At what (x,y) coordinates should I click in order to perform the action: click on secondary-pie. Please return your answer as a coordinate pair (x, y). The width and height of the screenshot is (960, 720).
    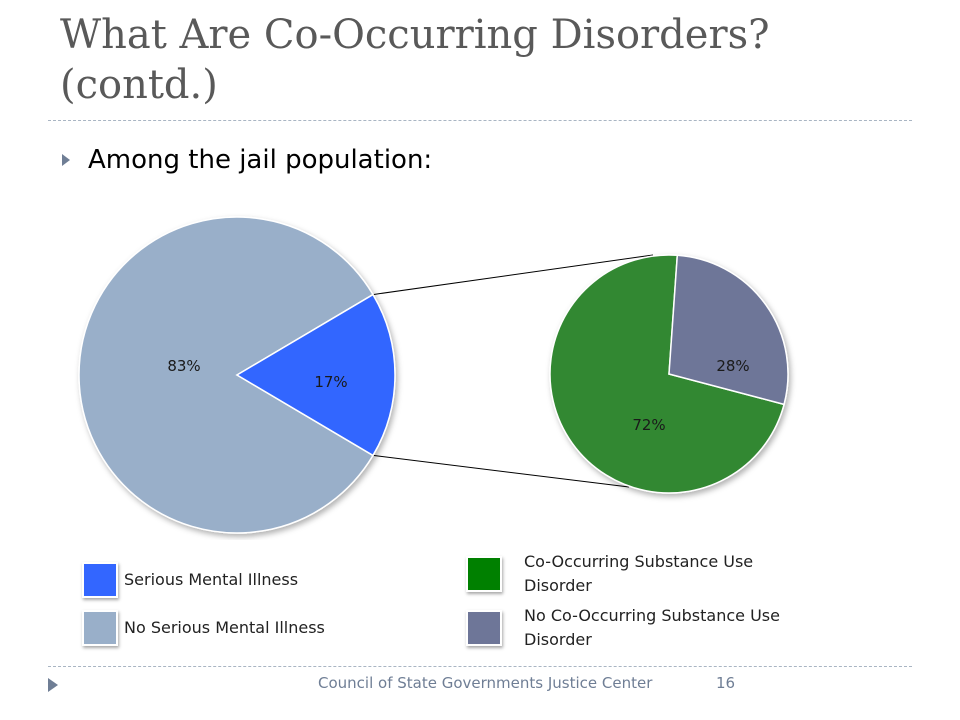
    Looking at the image, I should click on (669, 374).